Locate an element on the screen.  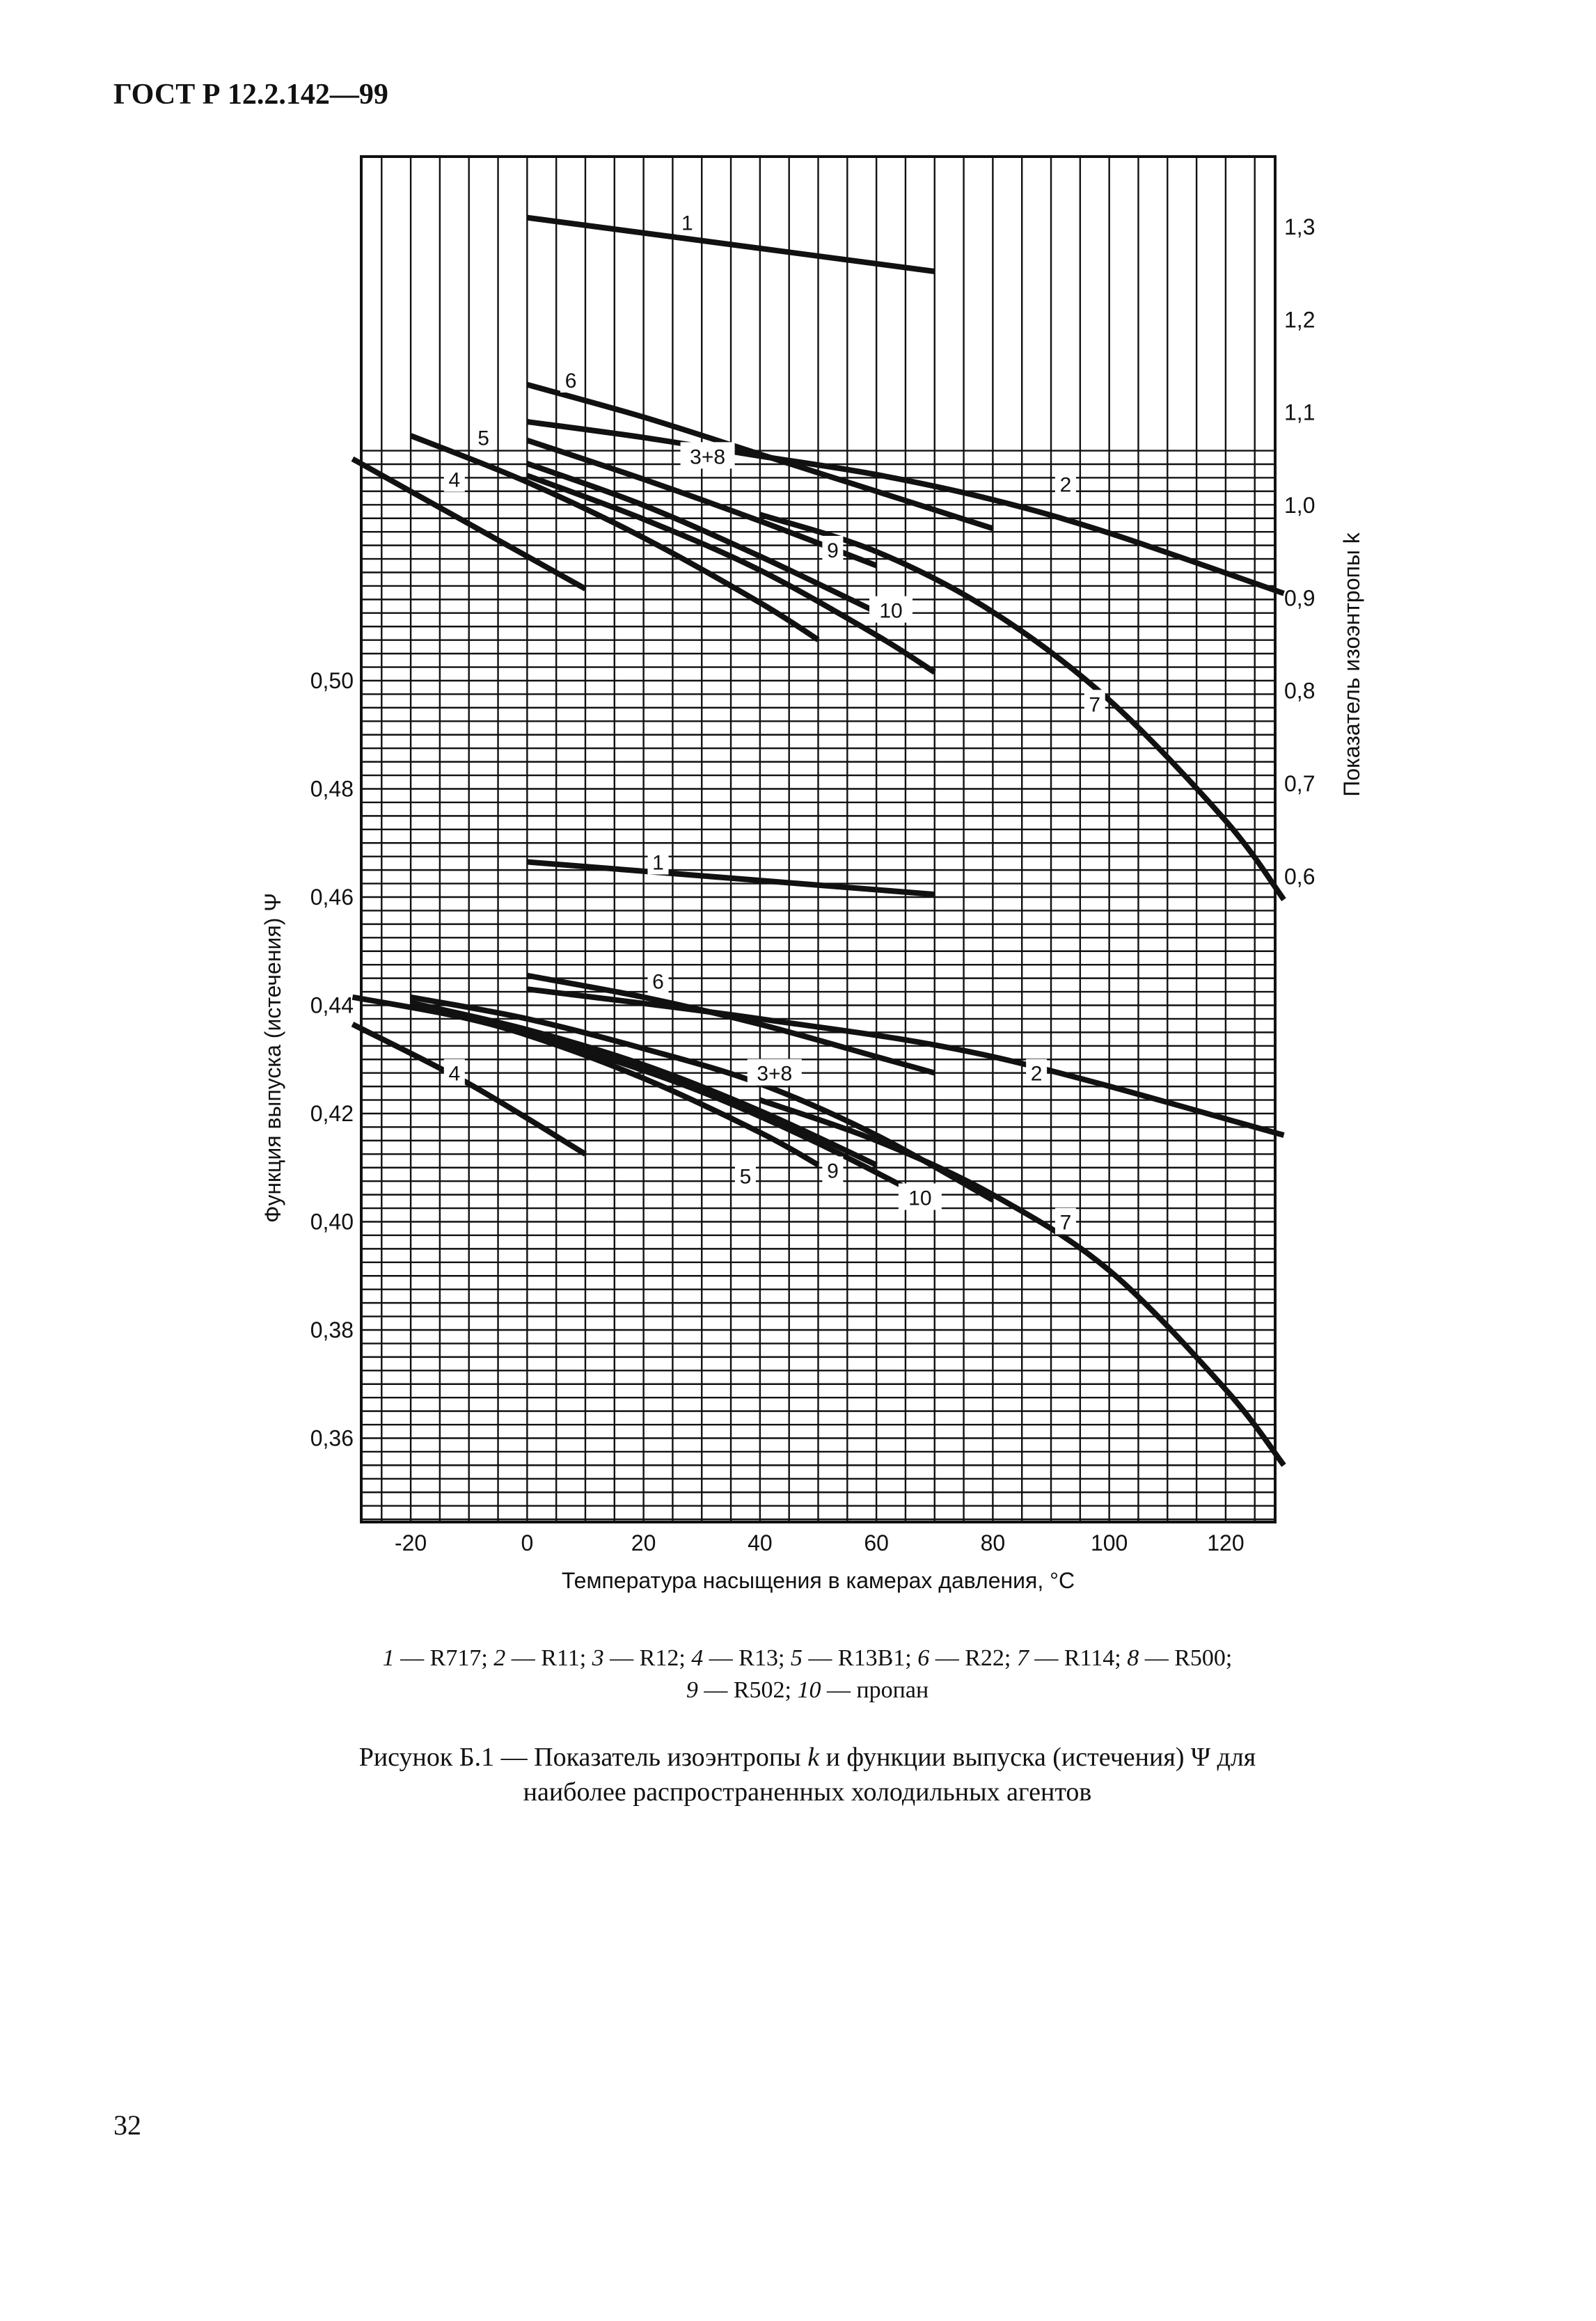
x-tick-label: 40 is located at coordinates (761, 1542).